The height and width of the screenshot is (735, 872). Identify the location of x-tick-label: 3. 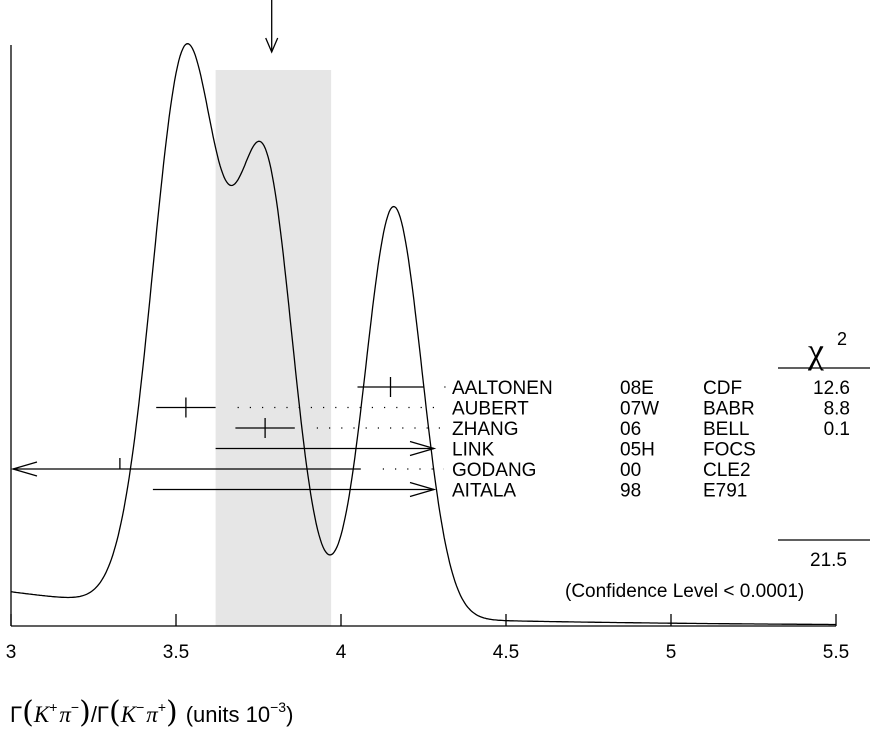
(11, 652).